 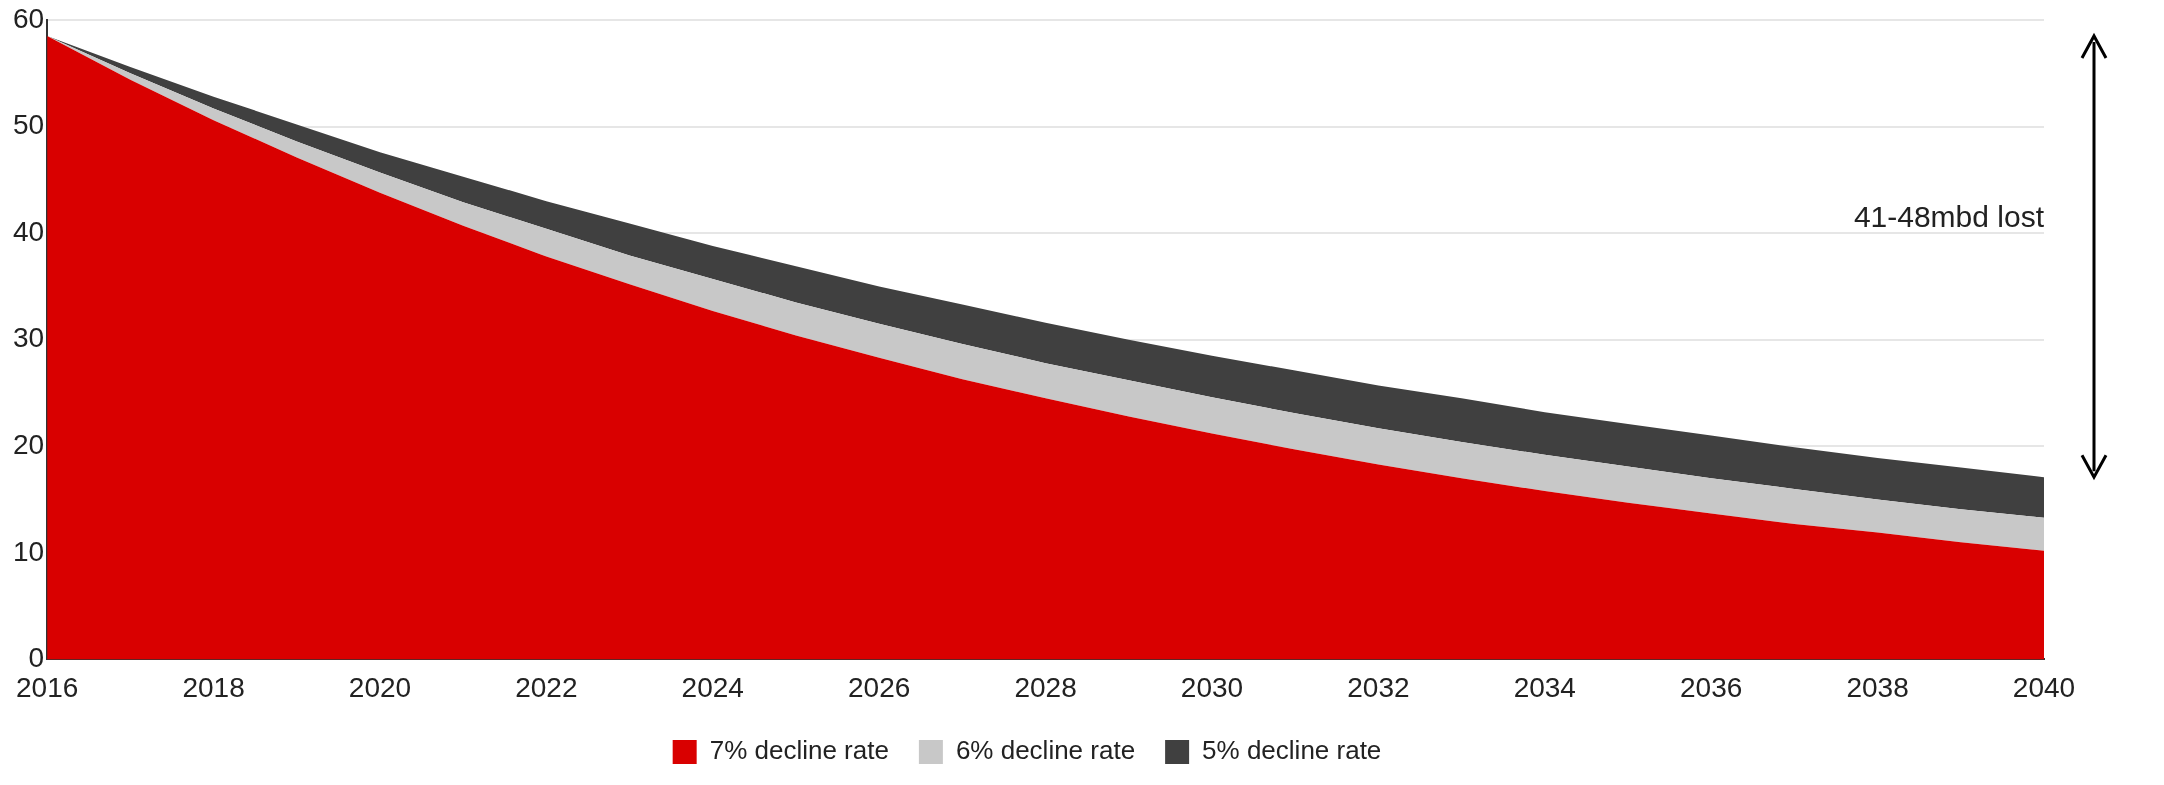 I want to click on x-tick-label: 2032, so click(x=1378, y=687).